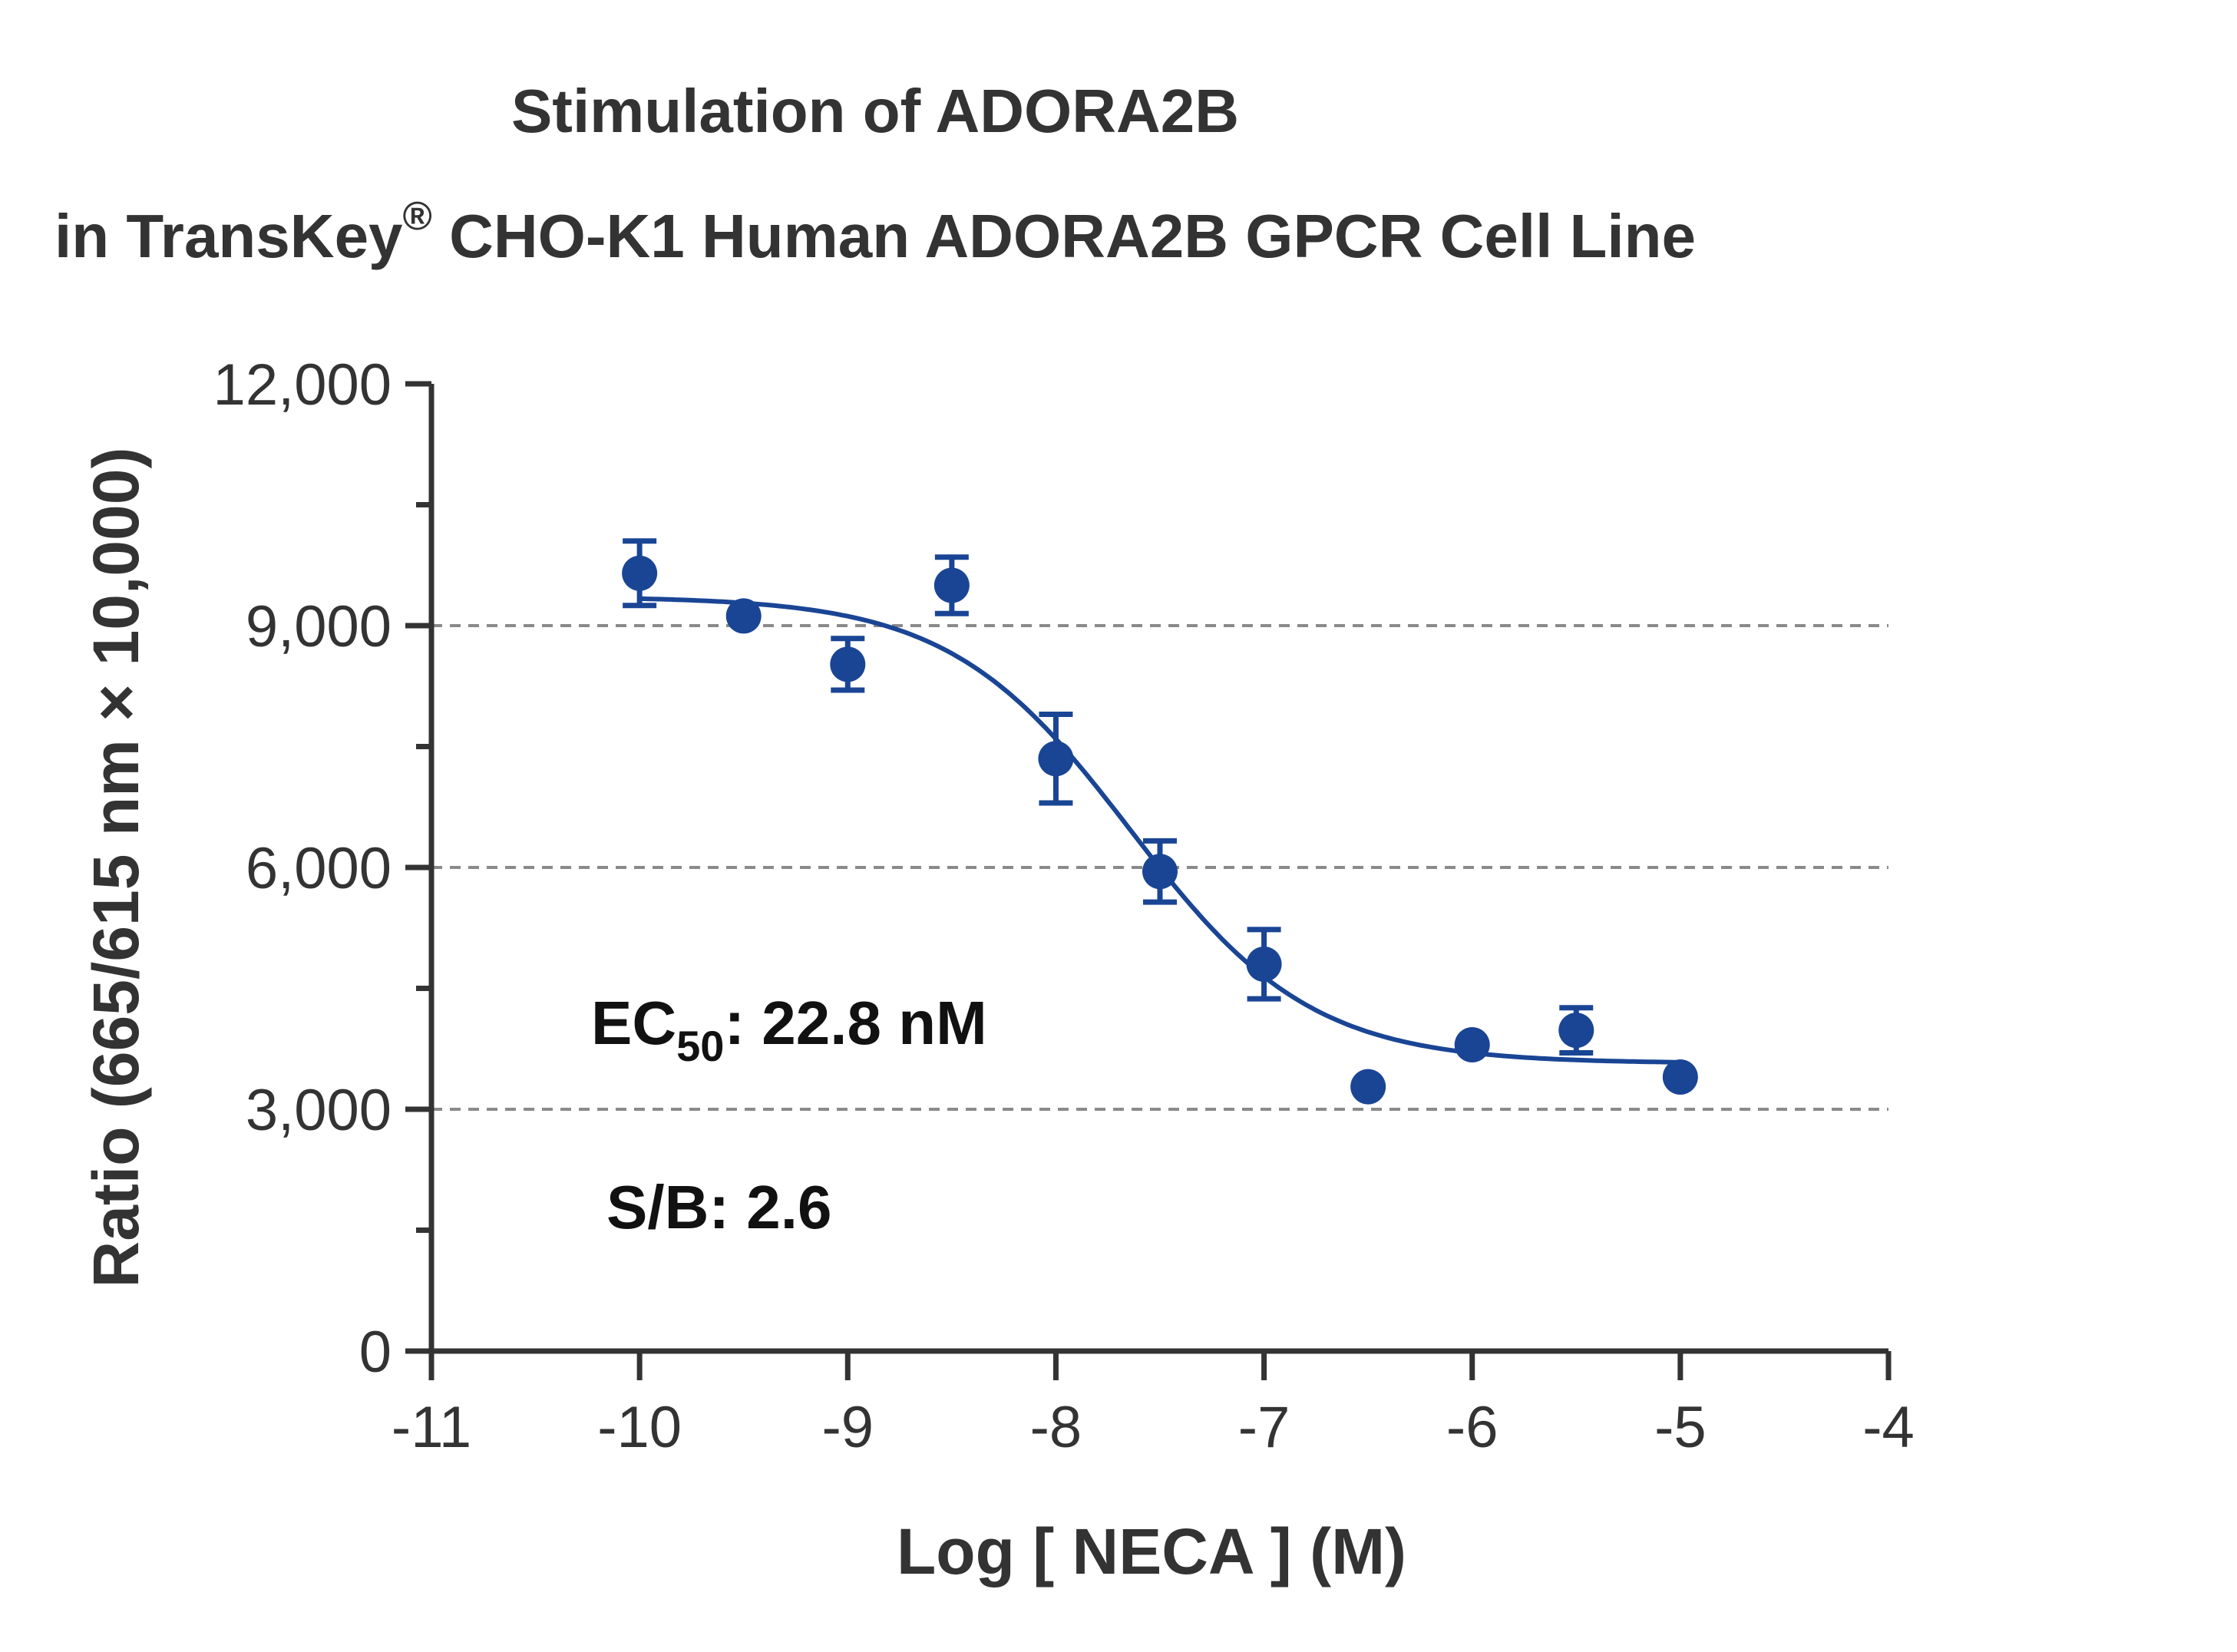 Image resolution: width=2237 pixels, height=1652 pixels. I want to click on ec50-prefix: EC, so click(633, 1023).